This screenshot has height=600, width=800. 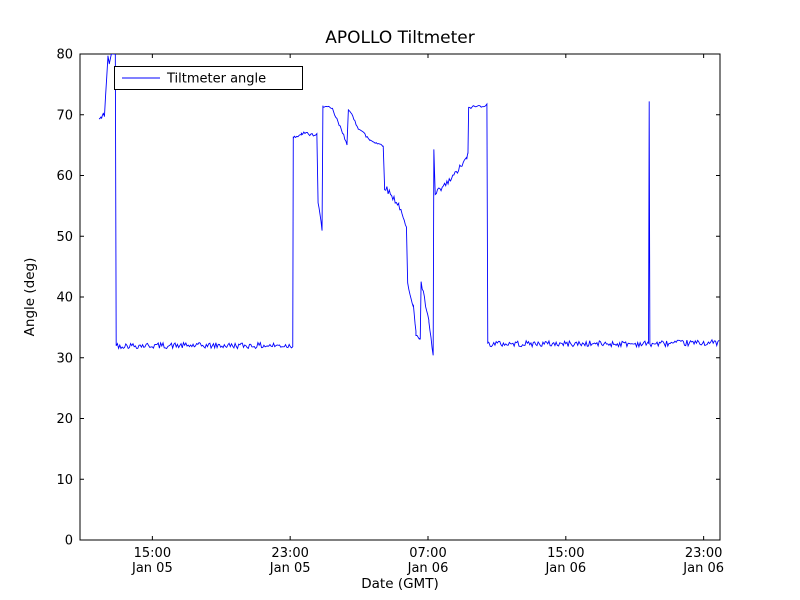 I want to click on legend-box, so click(x=208, y=78).